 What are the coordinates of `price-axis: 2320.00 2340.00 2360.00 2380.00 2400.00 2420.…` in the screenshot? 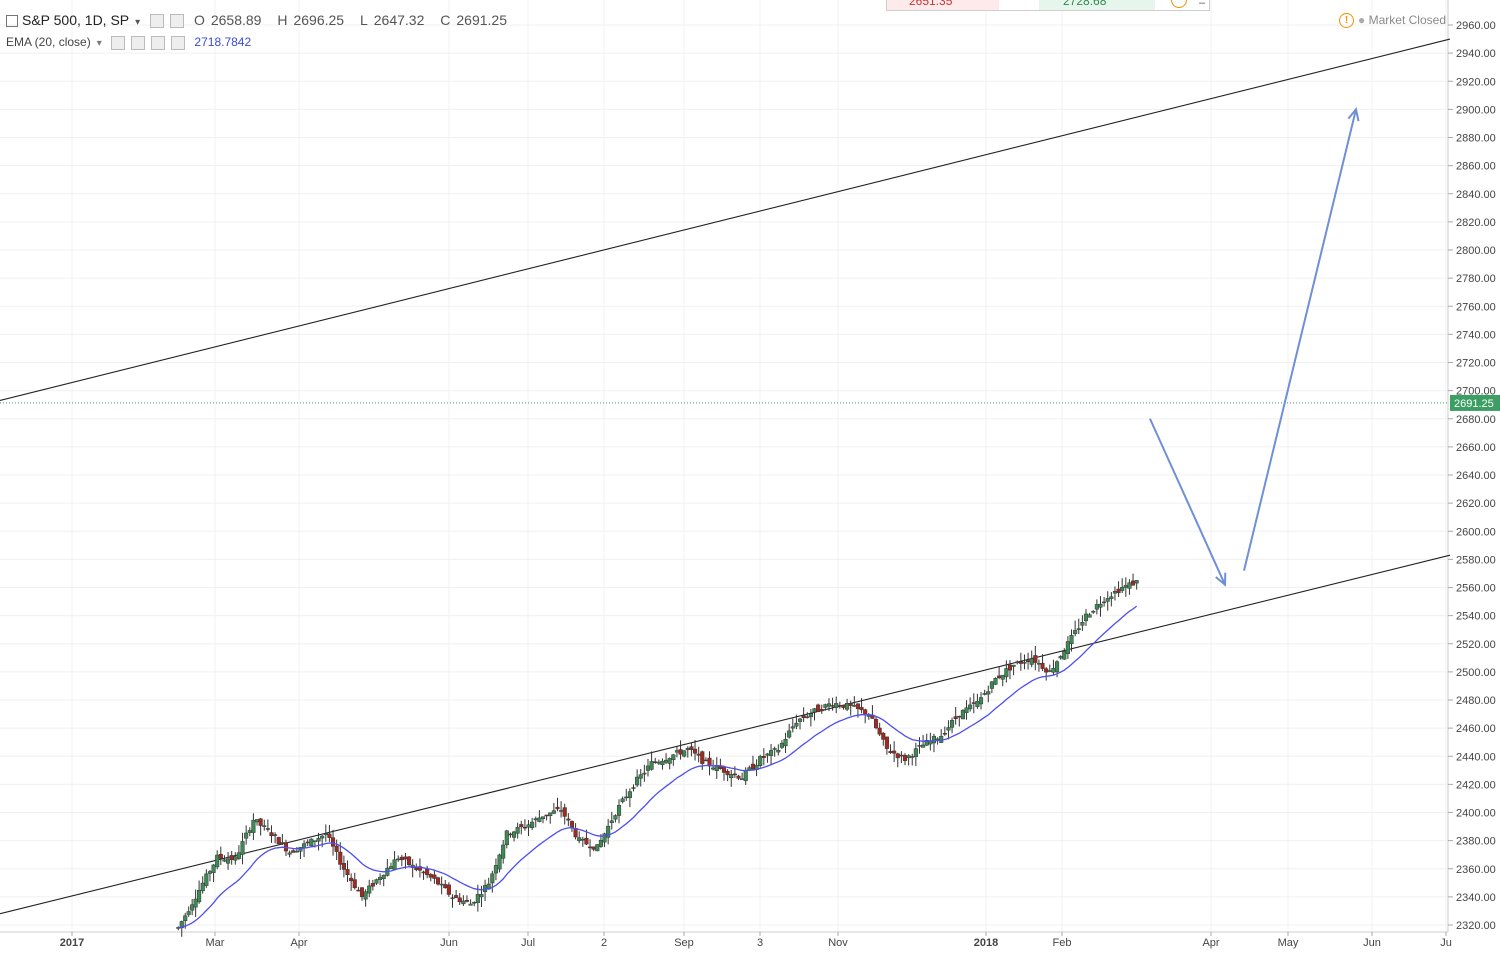 It's located at (1474, 476).